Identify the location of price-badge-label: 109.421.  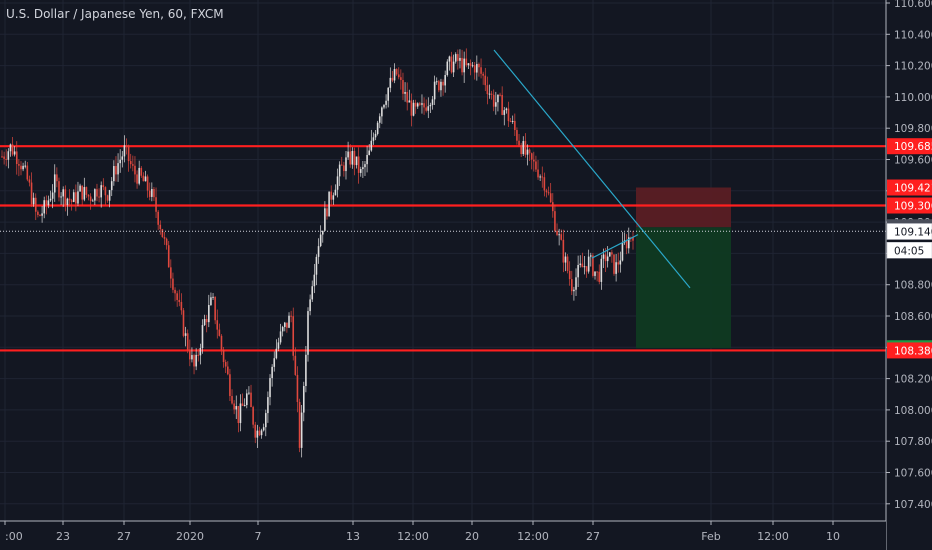
(913, 189).